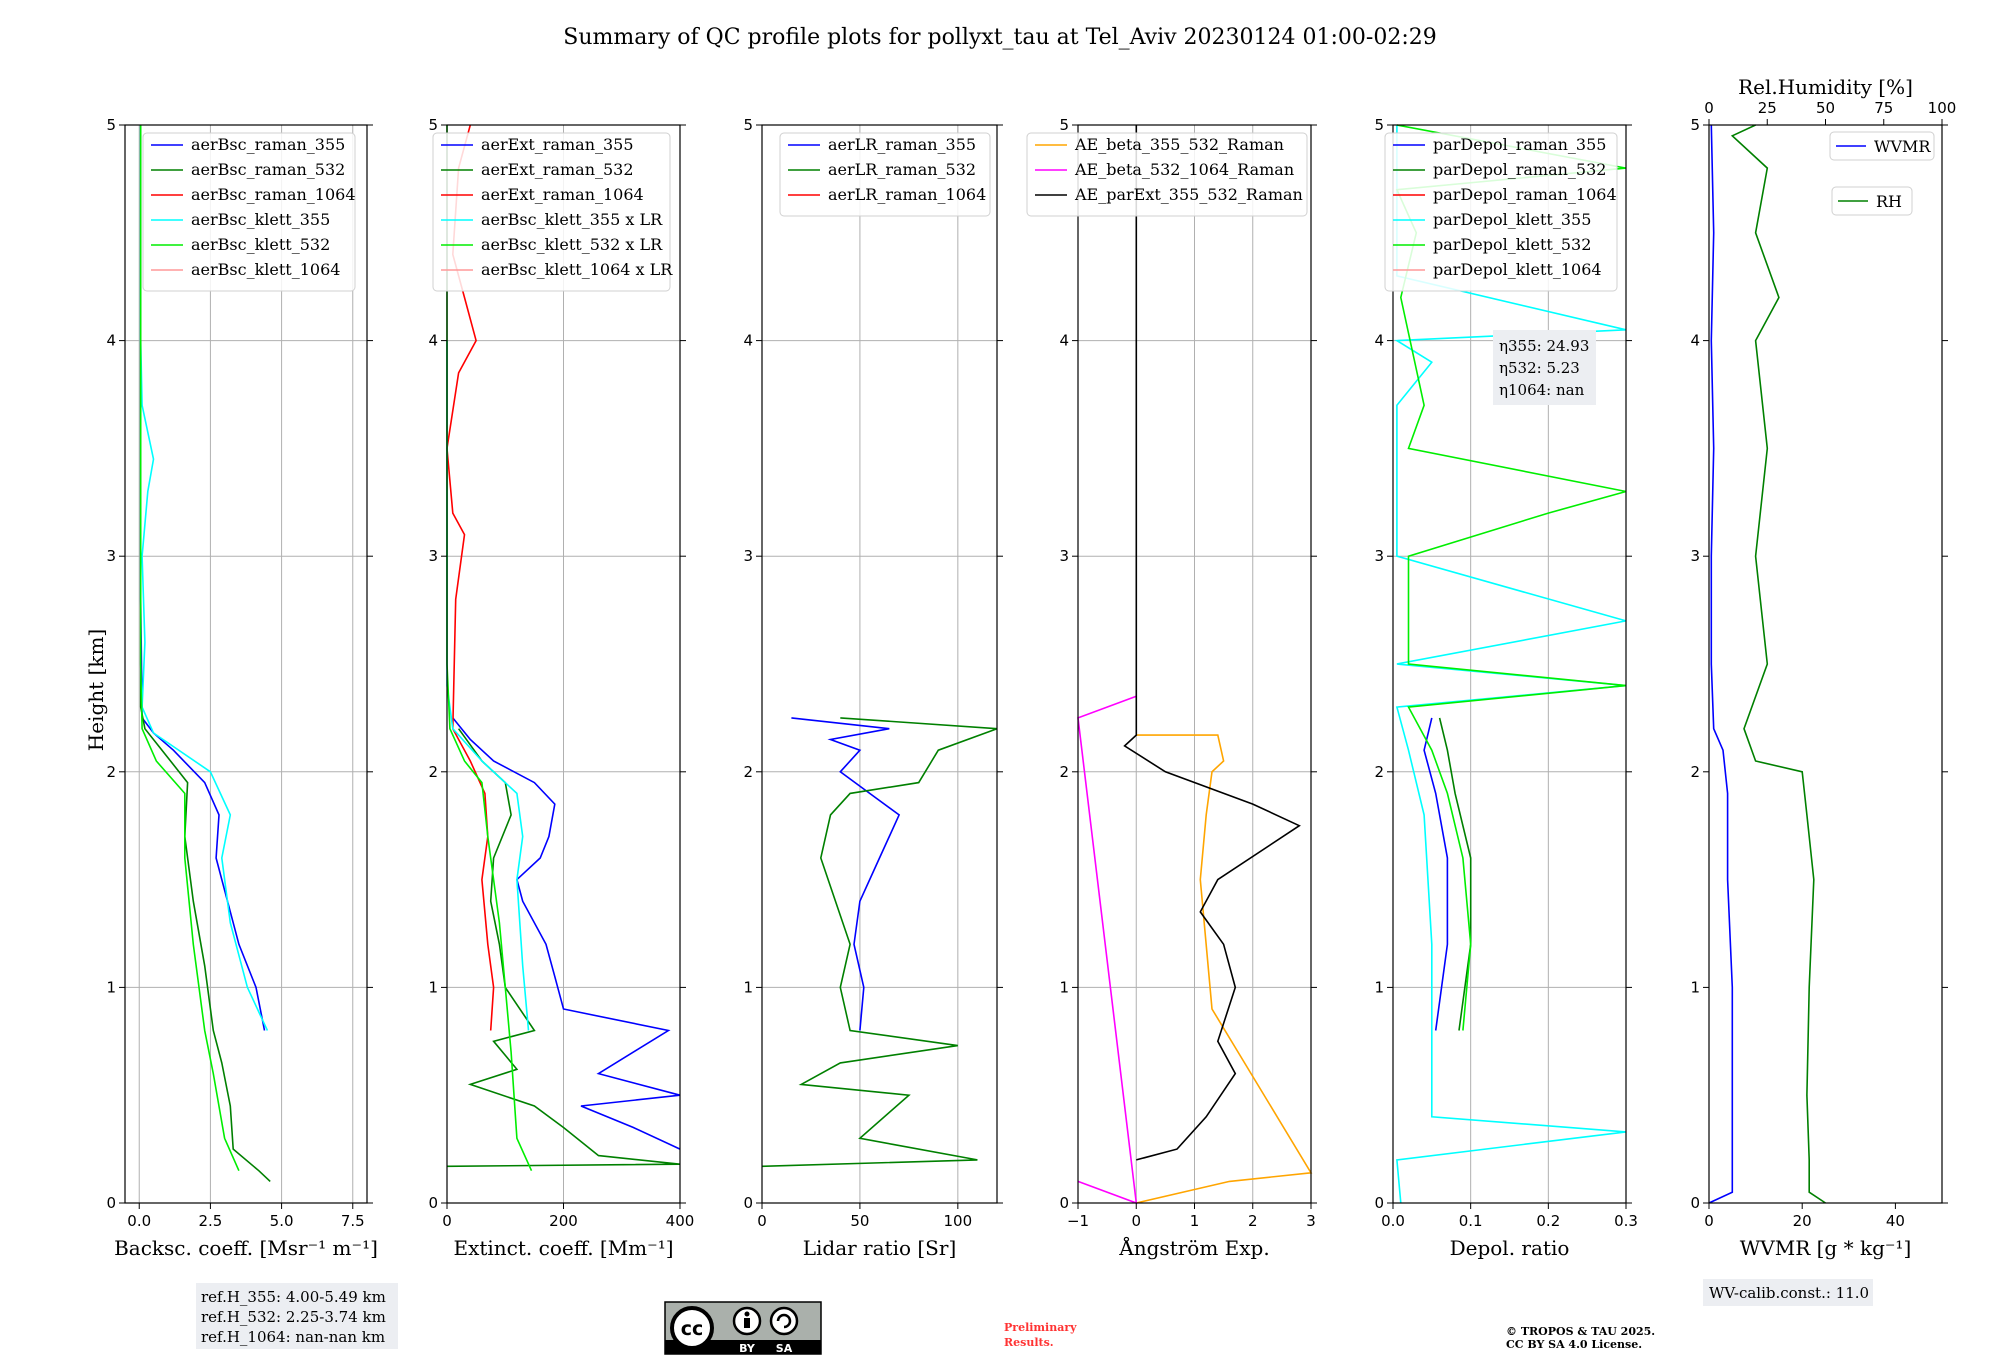 The width and height of the screenshot is (2000, 1360). Describe the element at coordinates (265, 269) in the screenshot. I see `legend-entry: aerBsc_klett_1064` at that location.